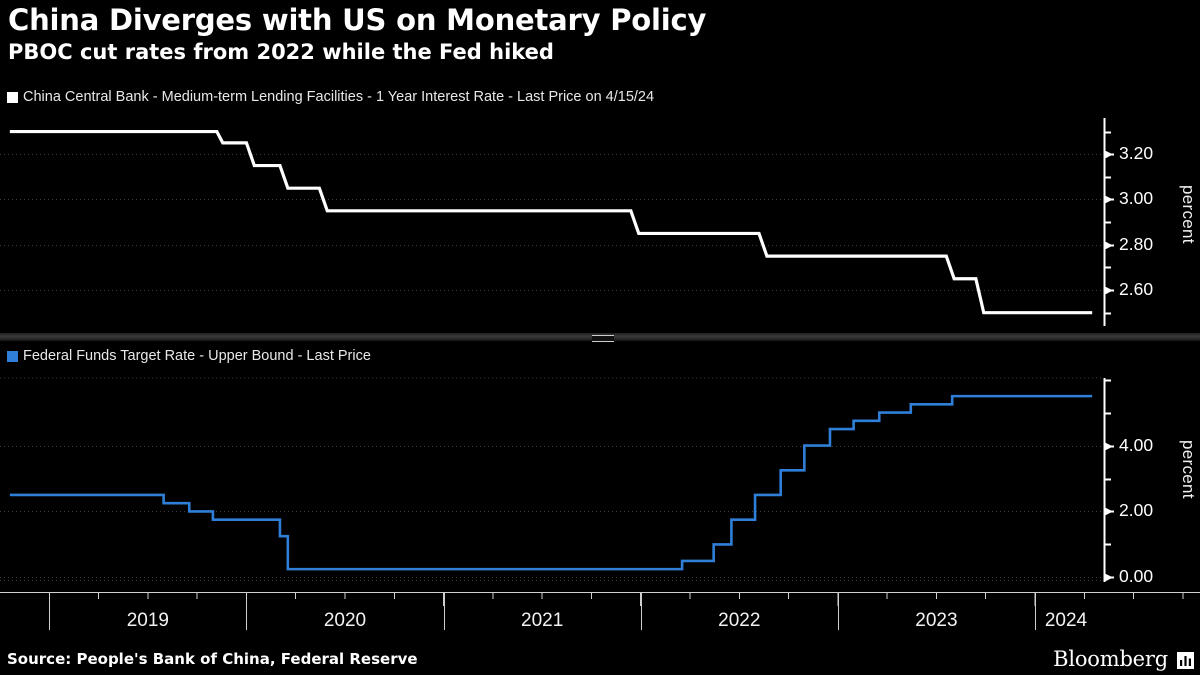 Image resolution: width=1200 pixels, height=675 pixels. I want to click on legend-swatch-white-icon, so click(12, 97).